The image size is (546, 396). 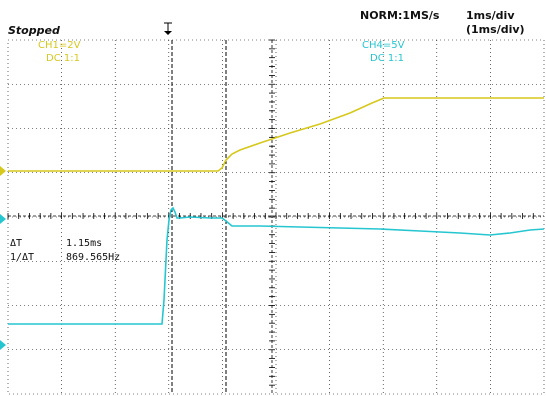 What do you see at coordinates (59, 45) in the screenshot?
I see `ch1-scale-label: CH1=2V` at bounding box center [59, 45].